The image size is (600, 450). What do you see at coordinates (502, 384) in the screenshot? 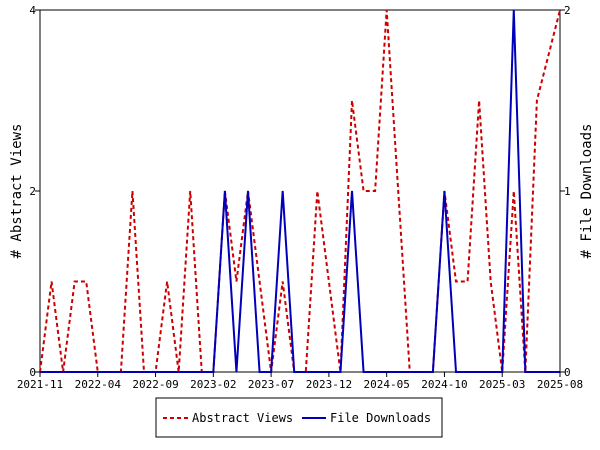
I see `x-tick-label: 2025-03` at bounding box center [502, 384].